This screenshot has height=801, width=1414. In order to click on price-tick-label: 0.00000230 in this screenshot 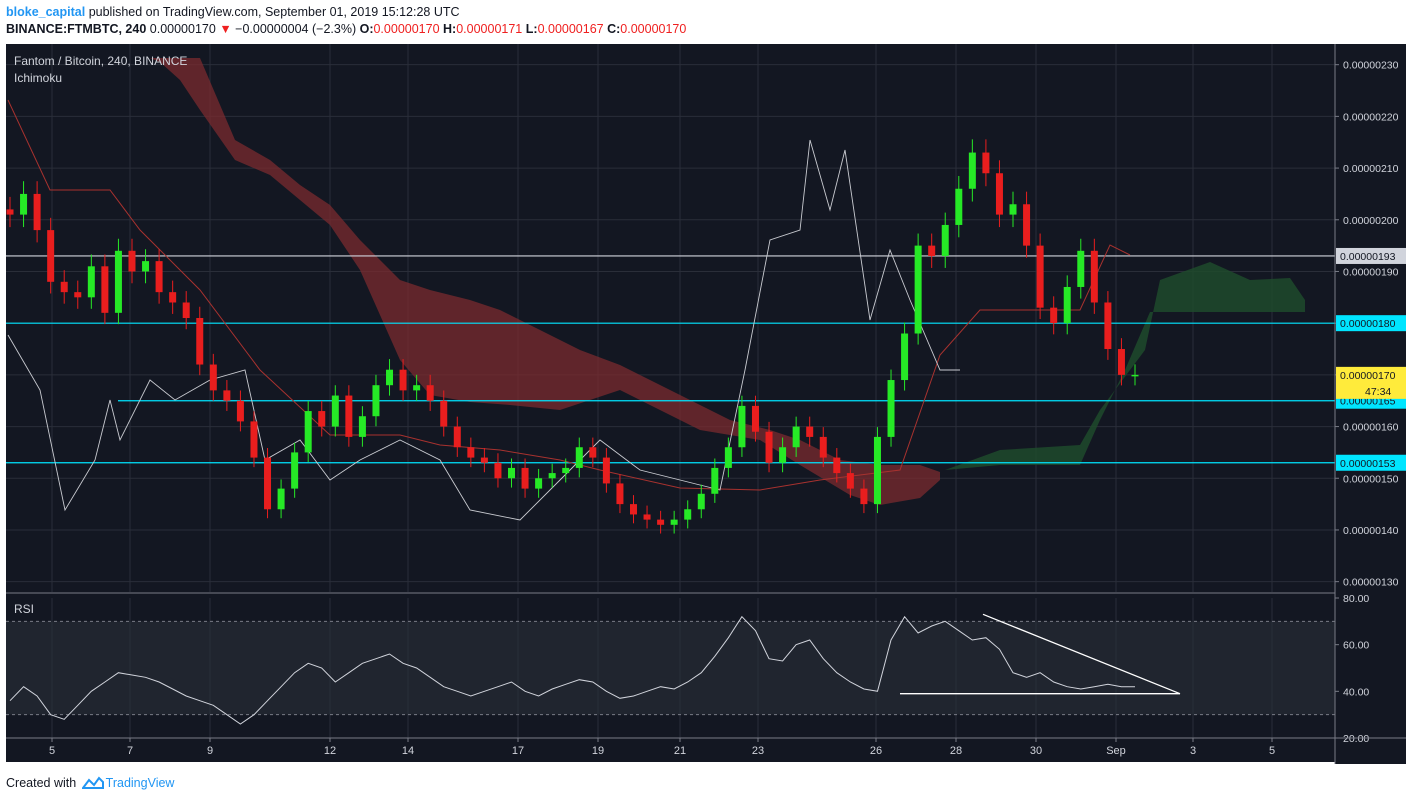, I will do `click(1371, 66)`.